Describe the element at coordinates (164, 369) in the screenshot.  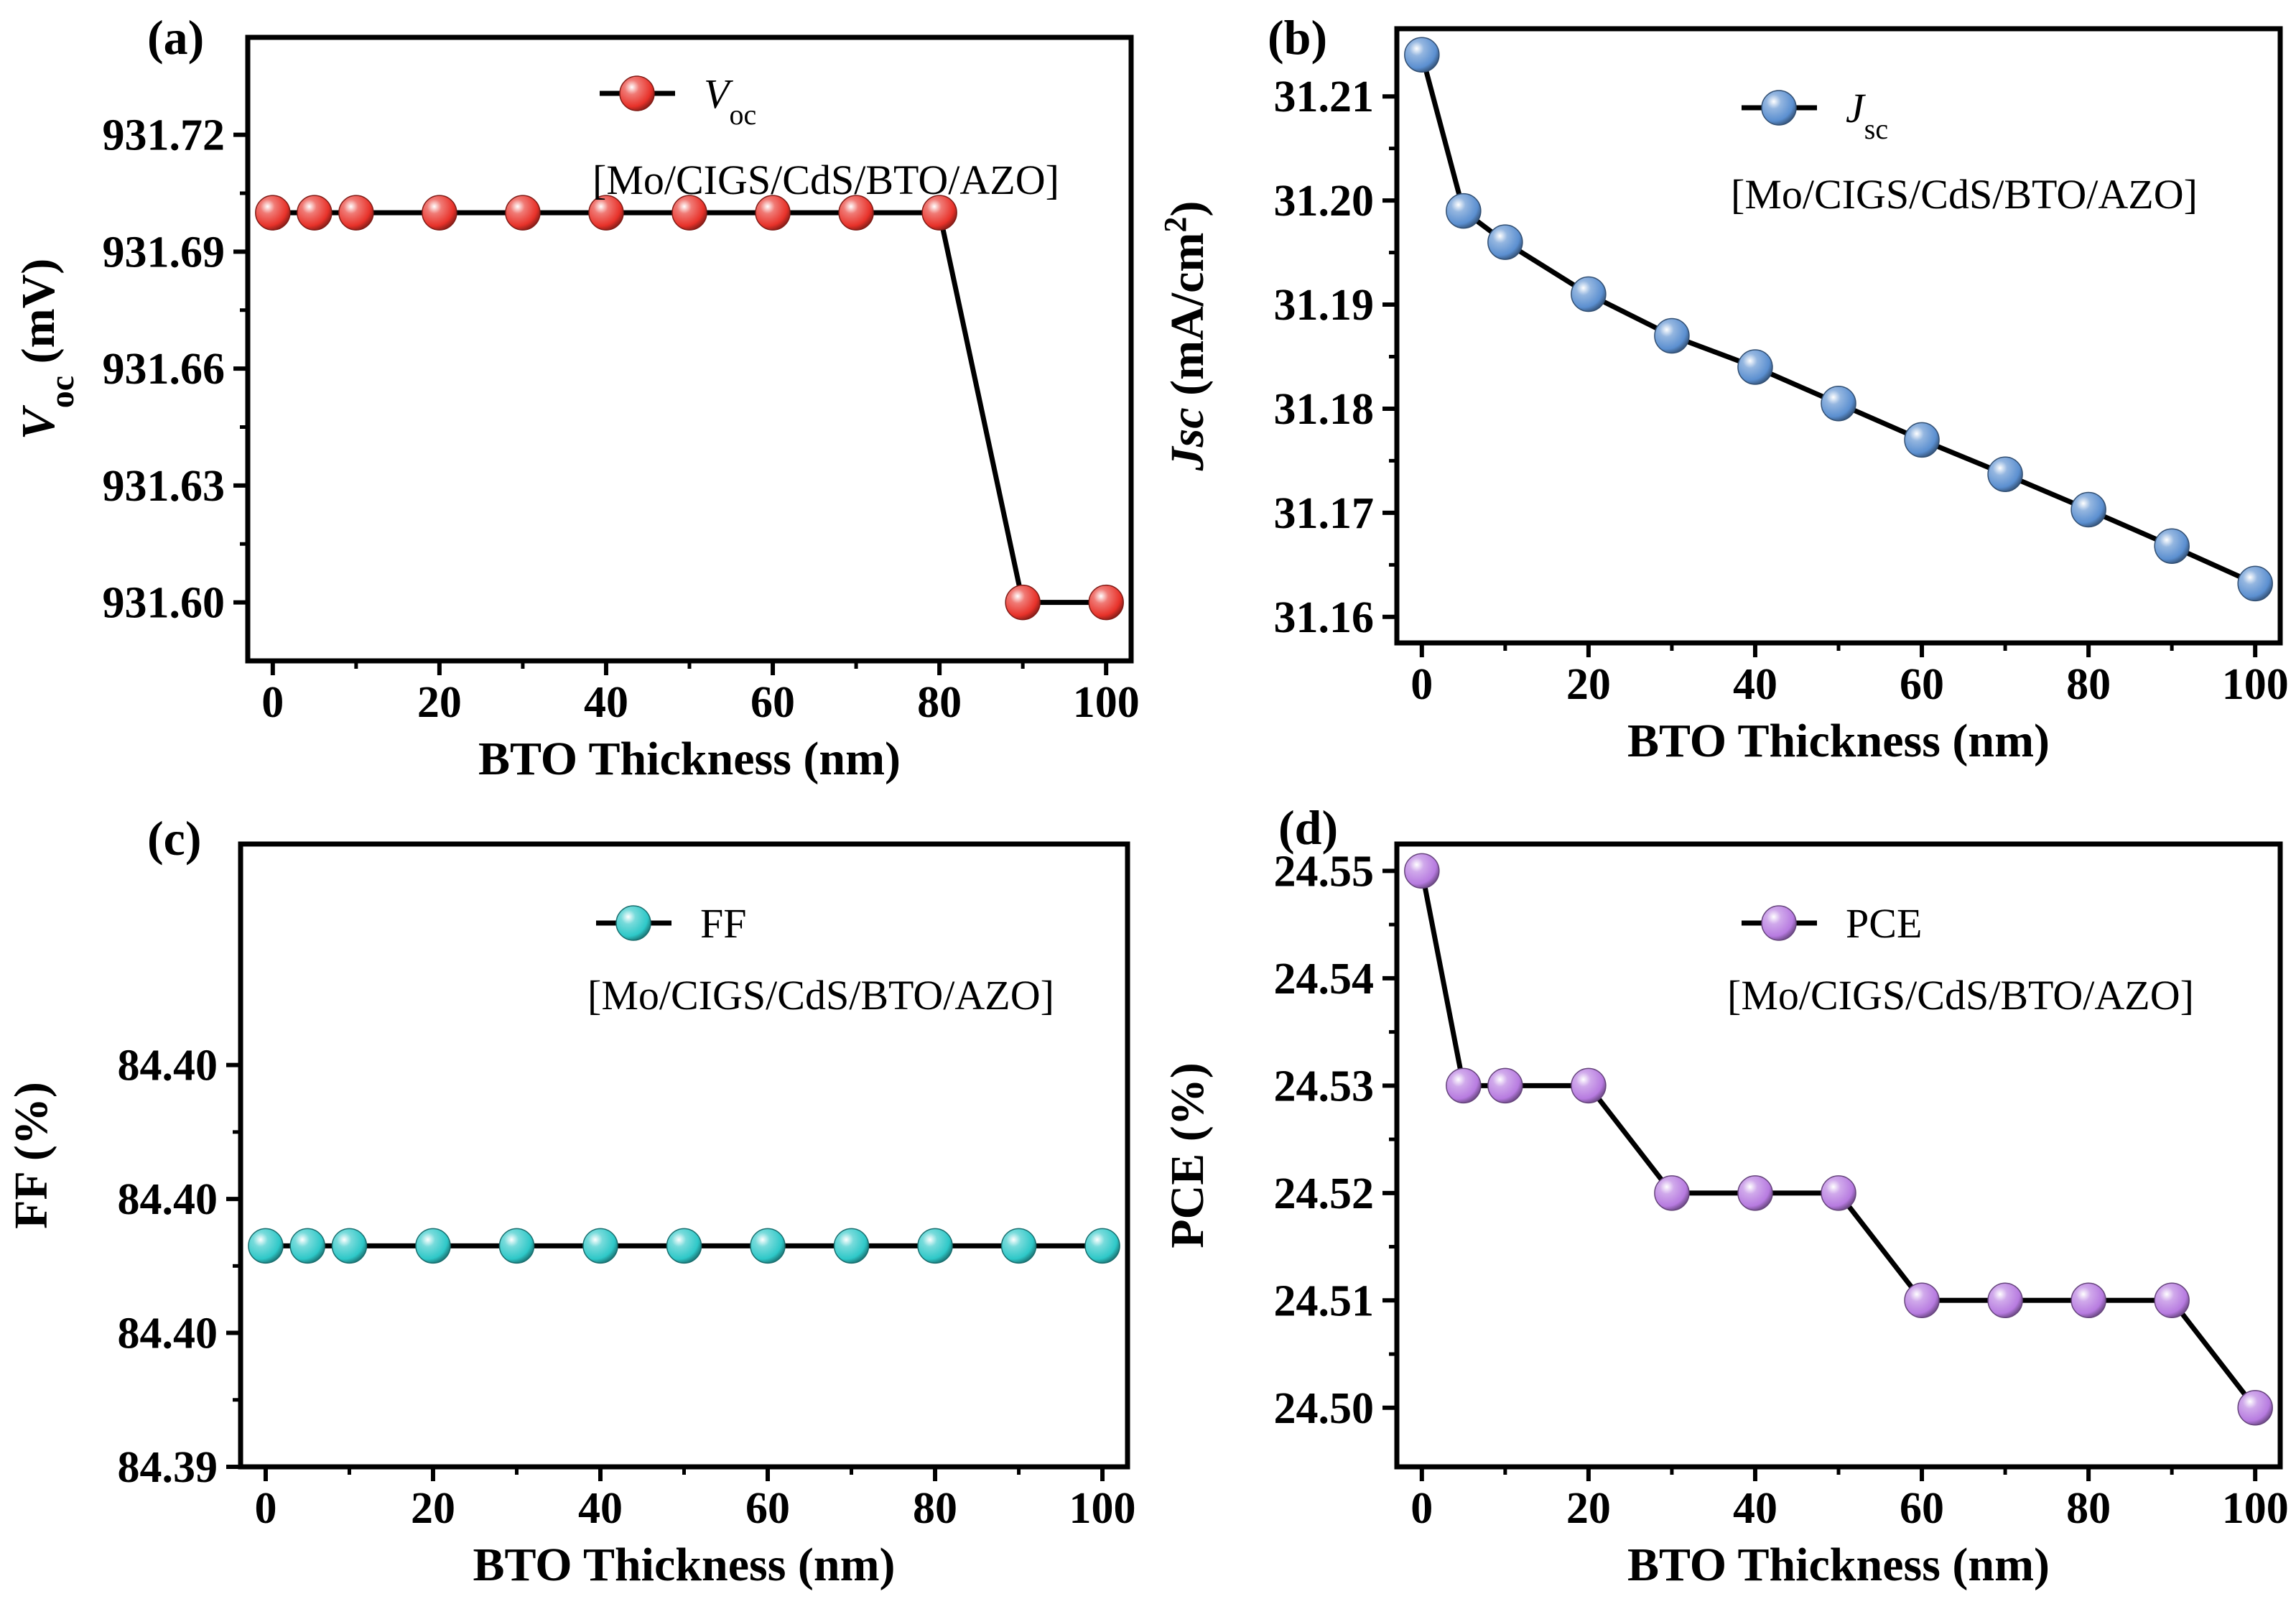
I see `y-tick-label: 931.66` at that location.